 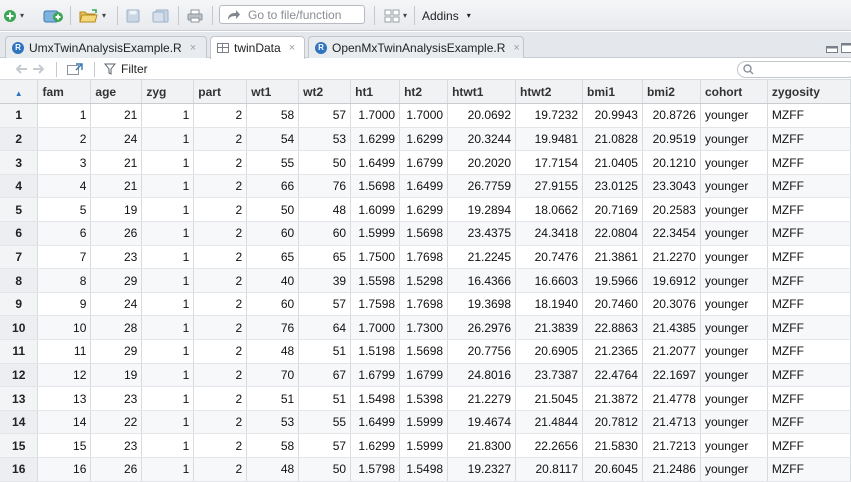 What do you see at coordinates (195, 15) in the screenshot?
I see `print-button` at bounding box center [195, 15].